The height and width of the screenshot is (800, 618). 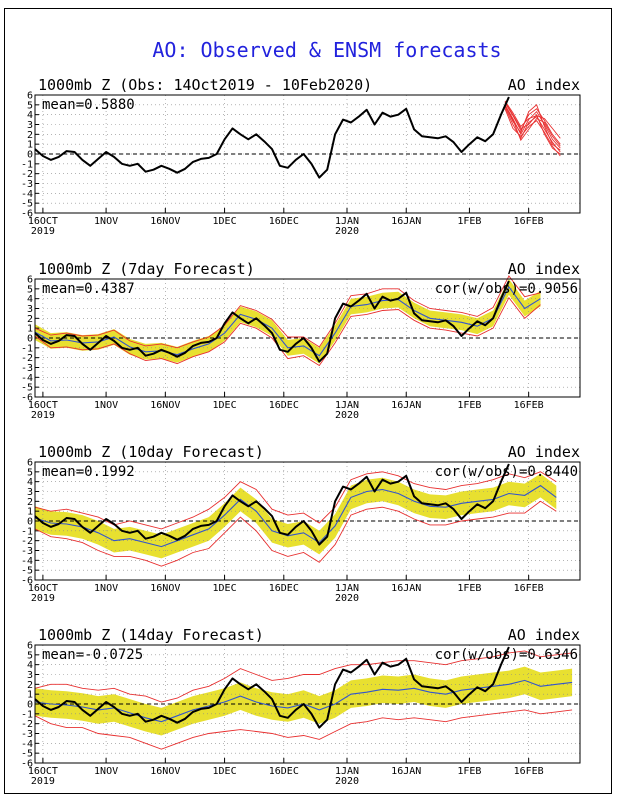 I want to click on ensemble-spread-band, so click(x=296, y=516).